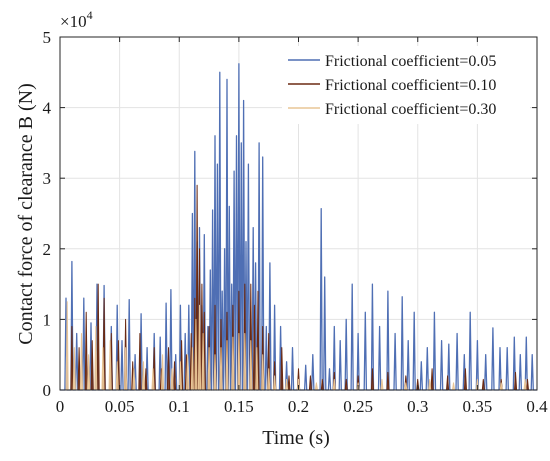 This screenshot has width=550, height=461. Describe the element at coordinates (410, 85) in the screenshot. I see `legend-label-0.10: Frictional coefficient=0.10` at that location.